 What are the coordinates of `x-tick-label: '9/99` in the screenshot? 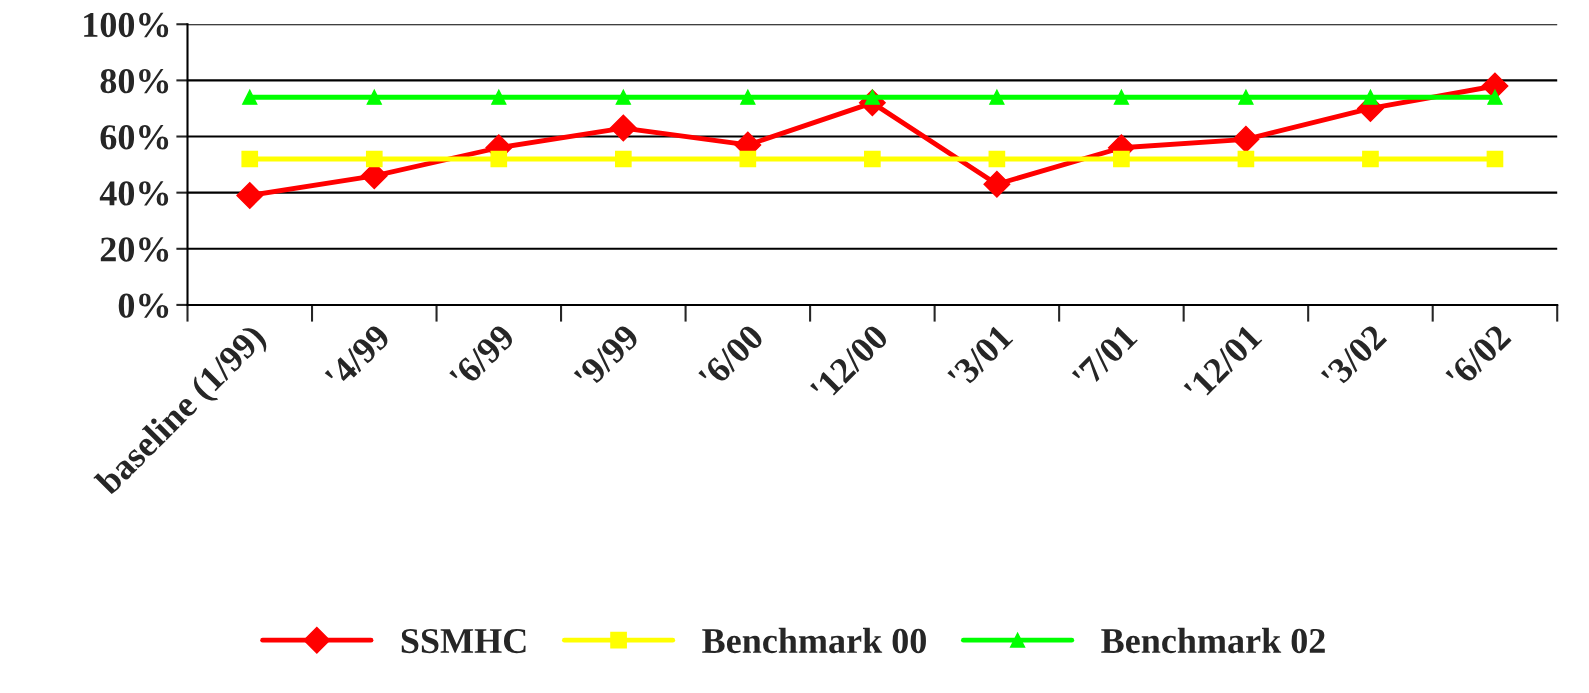 It's located at (607, 357).